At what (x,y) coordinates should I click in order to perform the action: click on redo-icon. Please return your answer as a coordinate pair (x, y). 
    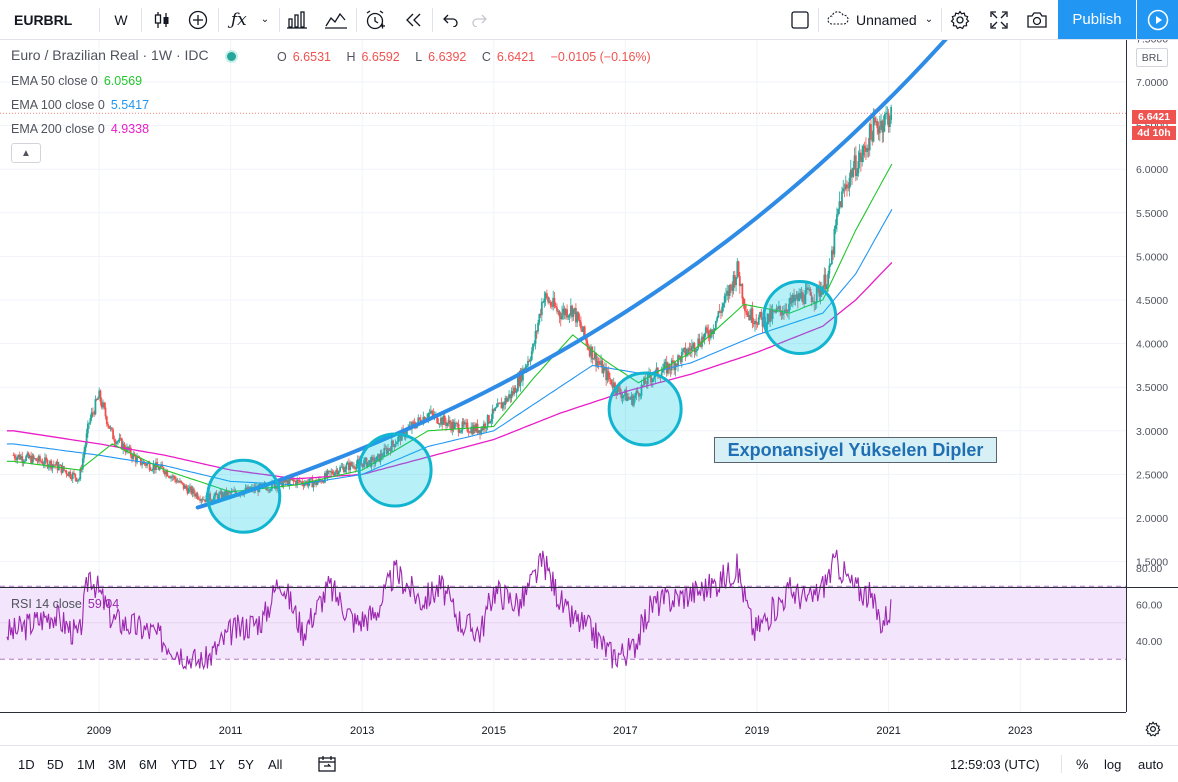
    Looking at the image, I should click on (479, 19).